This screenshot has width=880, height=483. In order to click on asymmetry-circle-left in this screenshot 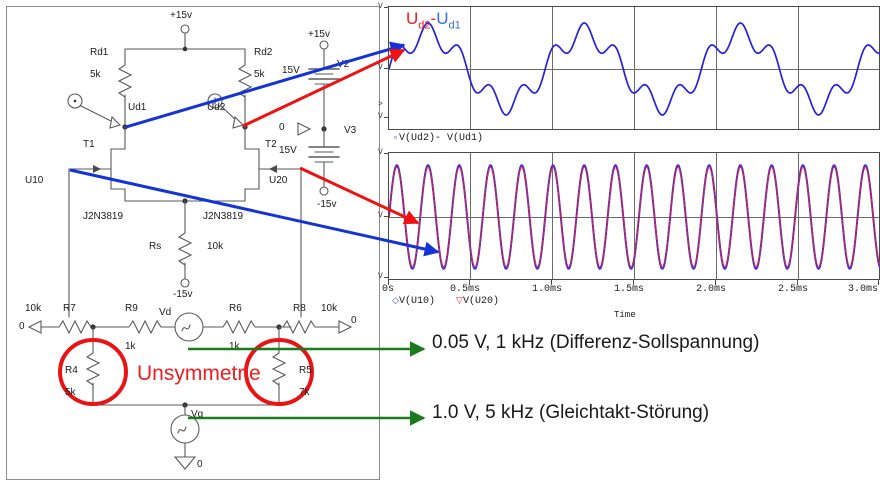, I will do `click(93, 372)`.